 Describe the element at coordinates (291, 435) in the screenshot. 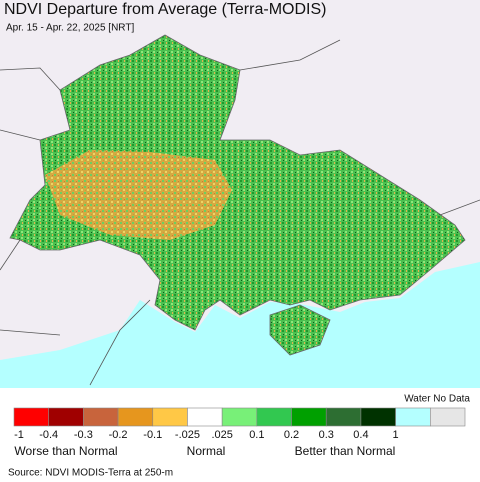

I see `legend-tick-label: 0.2` at that location.